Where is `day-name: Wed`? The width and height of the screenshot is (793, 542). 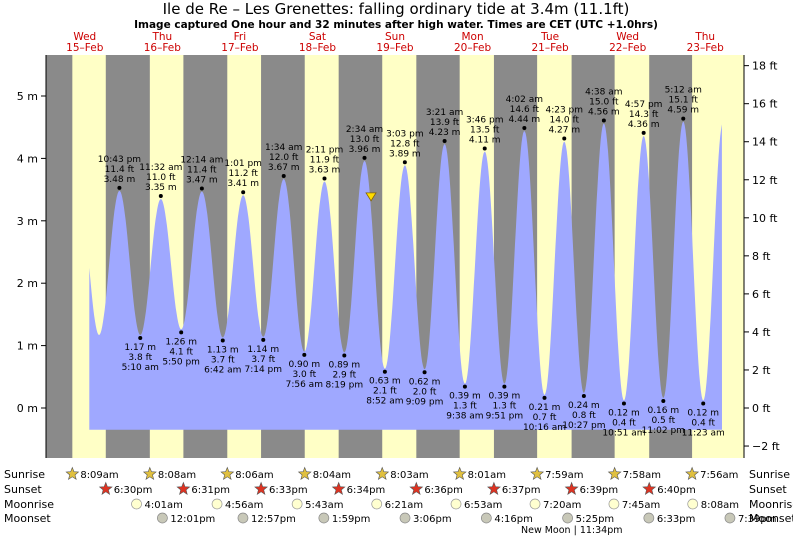
day-name: Wed is located at coordinates (84, 37).